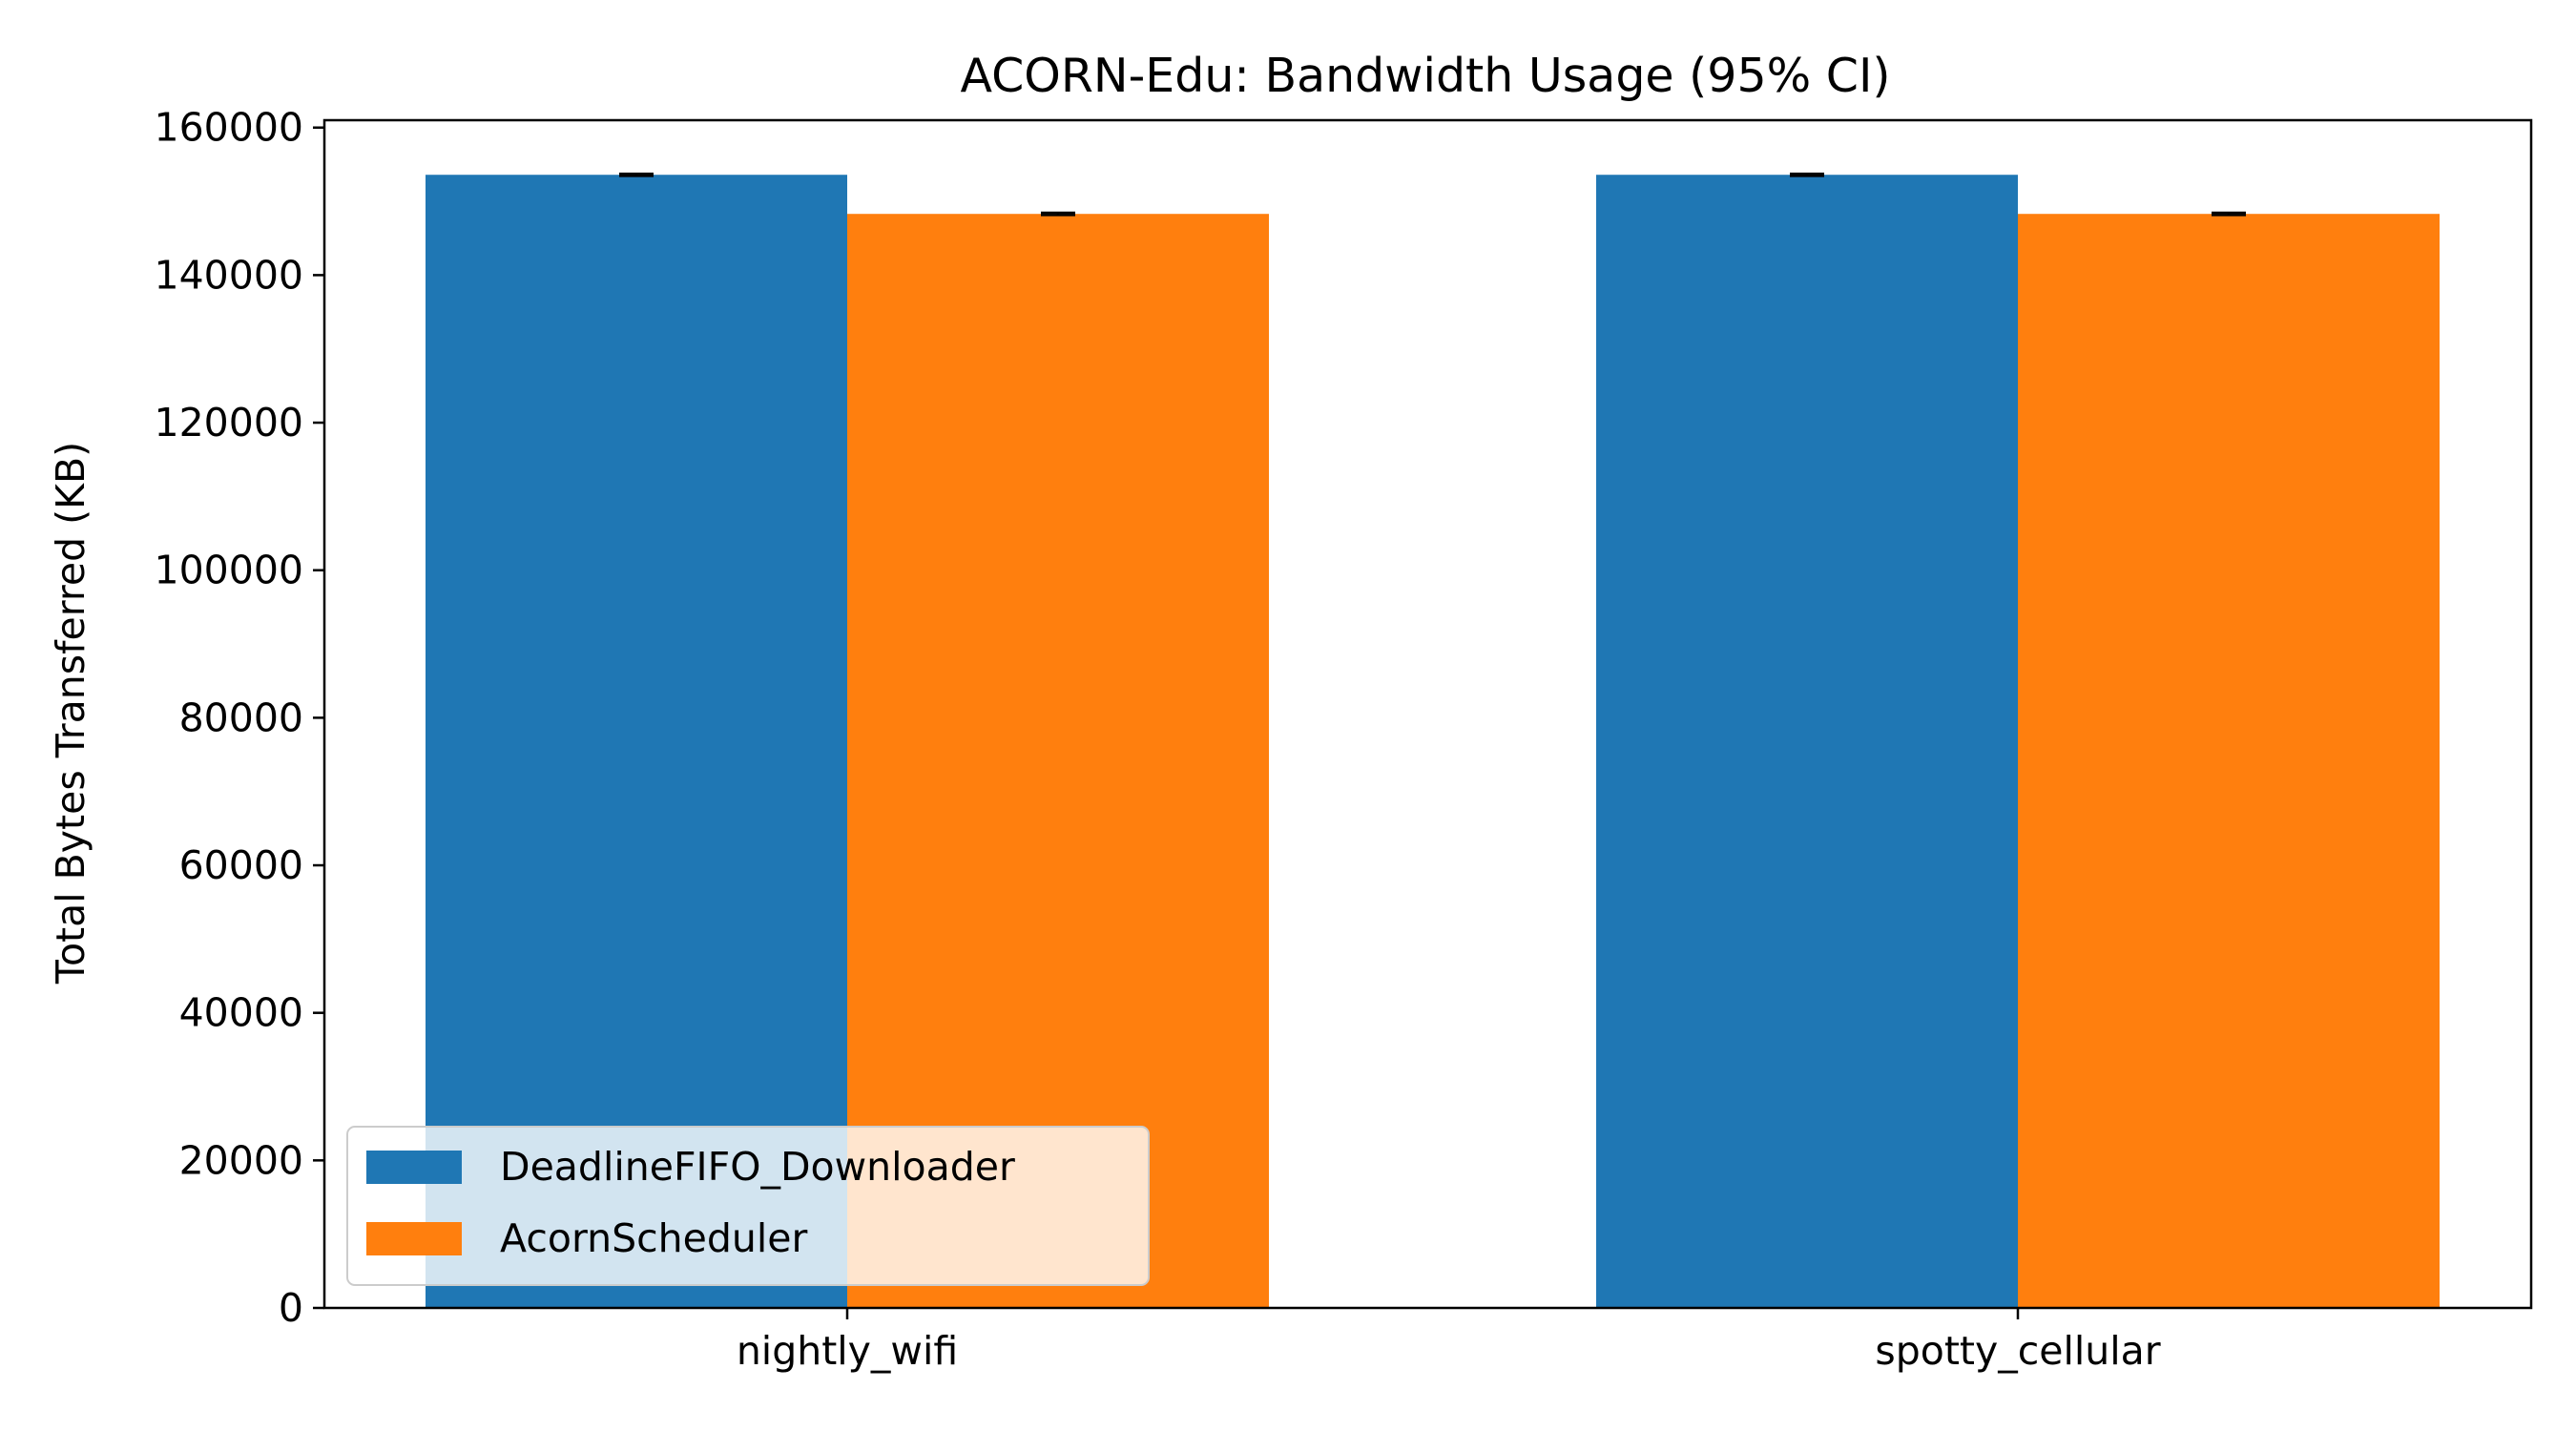 The width and height of the screenshot is (2576, 1431). What do you see at coordinates (70, 713) in the screenshot?
I see `y-axis-label: Total Bytes Transferred (KB)` at bounding box center [70, 713].